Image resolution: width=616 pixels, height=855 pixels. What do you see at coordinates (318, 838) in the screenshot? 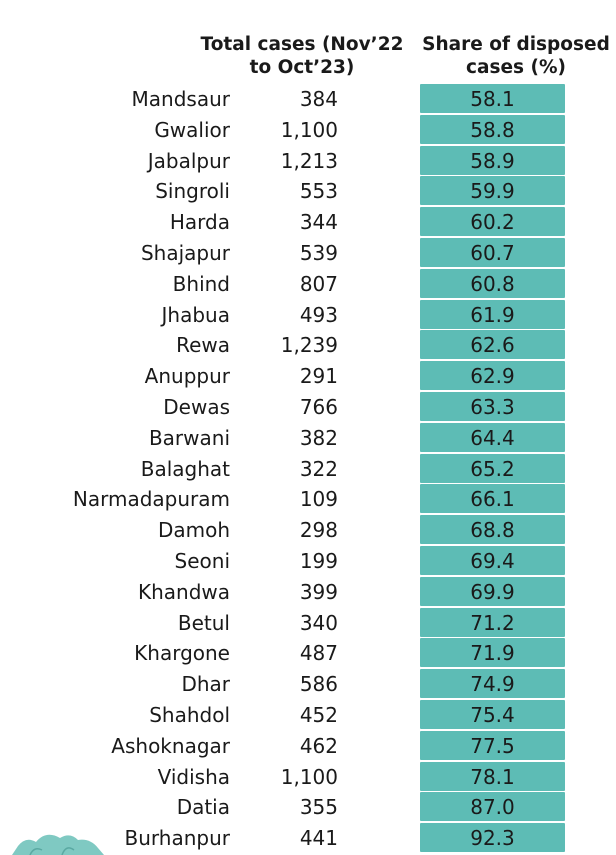
I see `total-cases-value: 441` at bounding box center [318, 838].